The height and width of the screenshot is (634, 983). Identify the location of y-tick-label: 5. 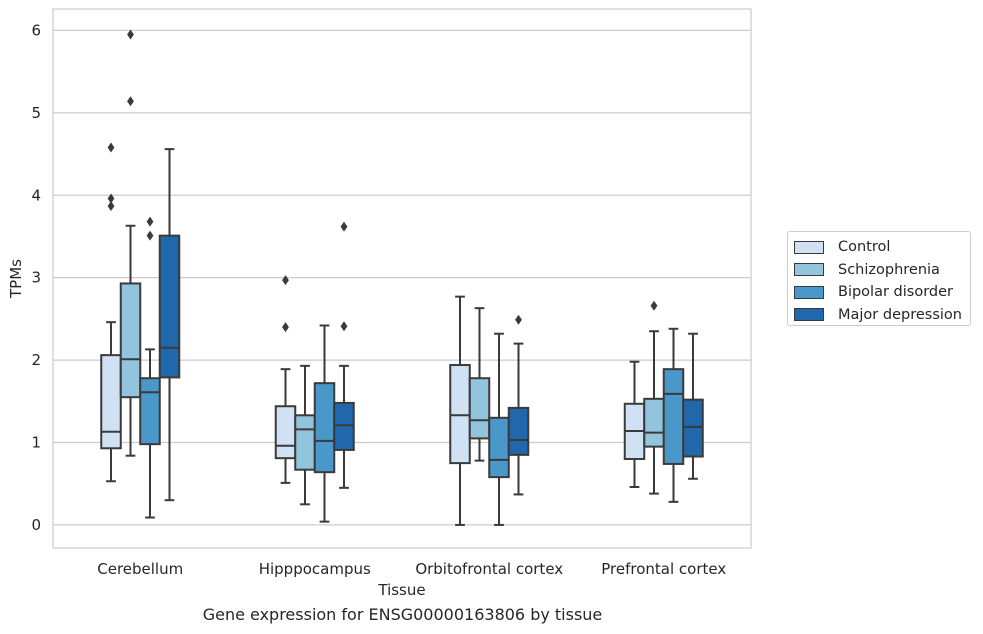
(36, 113).